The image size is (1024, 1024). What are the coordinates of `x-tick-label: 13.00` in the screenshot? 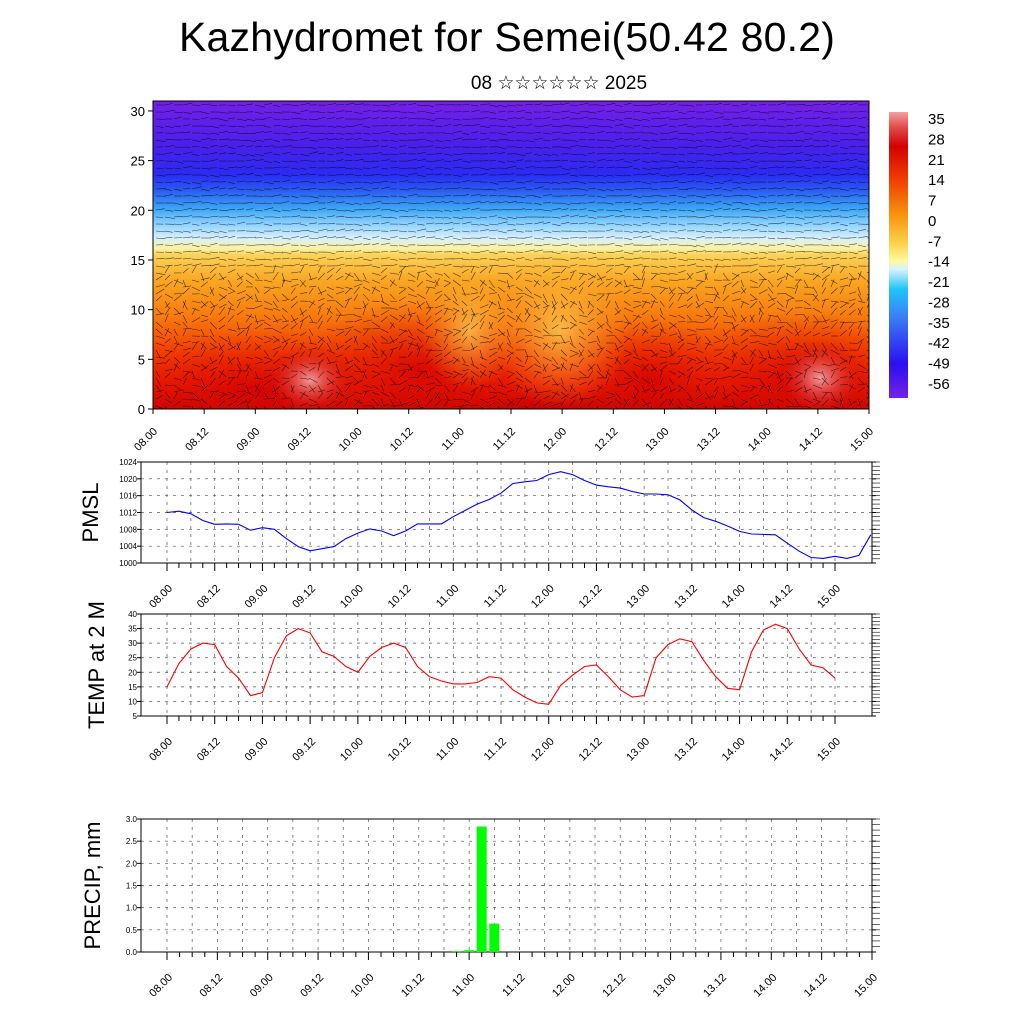 It's located at (638, 750).